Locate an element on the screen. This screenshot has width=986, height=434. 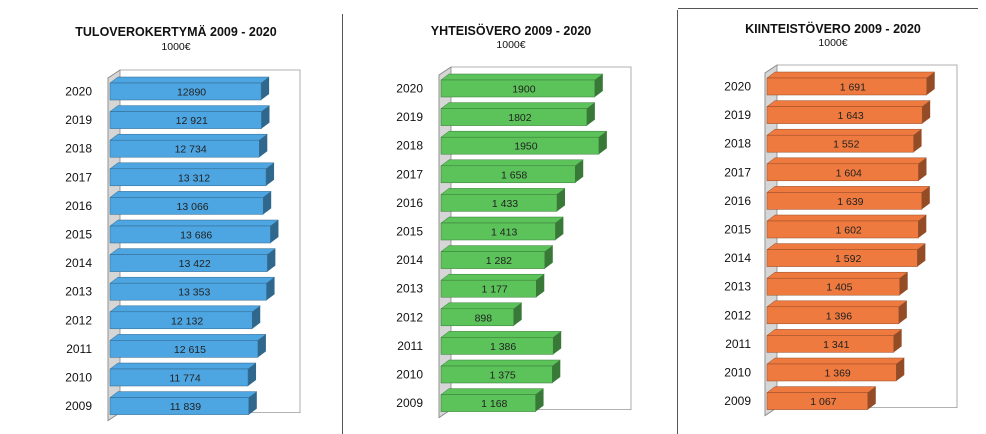
value-label: 1 341 is located at coordinates (836, 345).